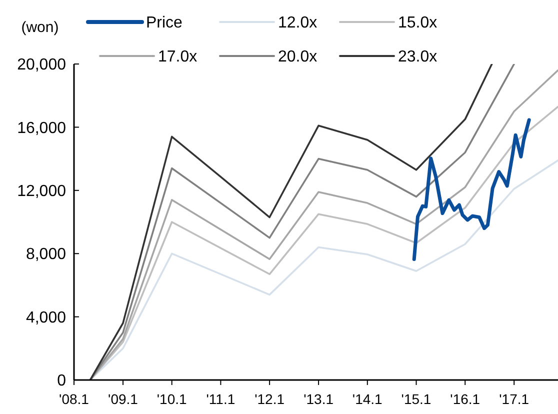 The height and width of the screenshot is (414, 558). Describe the element at coordinates (178, 57) in the screenshot. I see `legend-label: 17.0x` at that location.